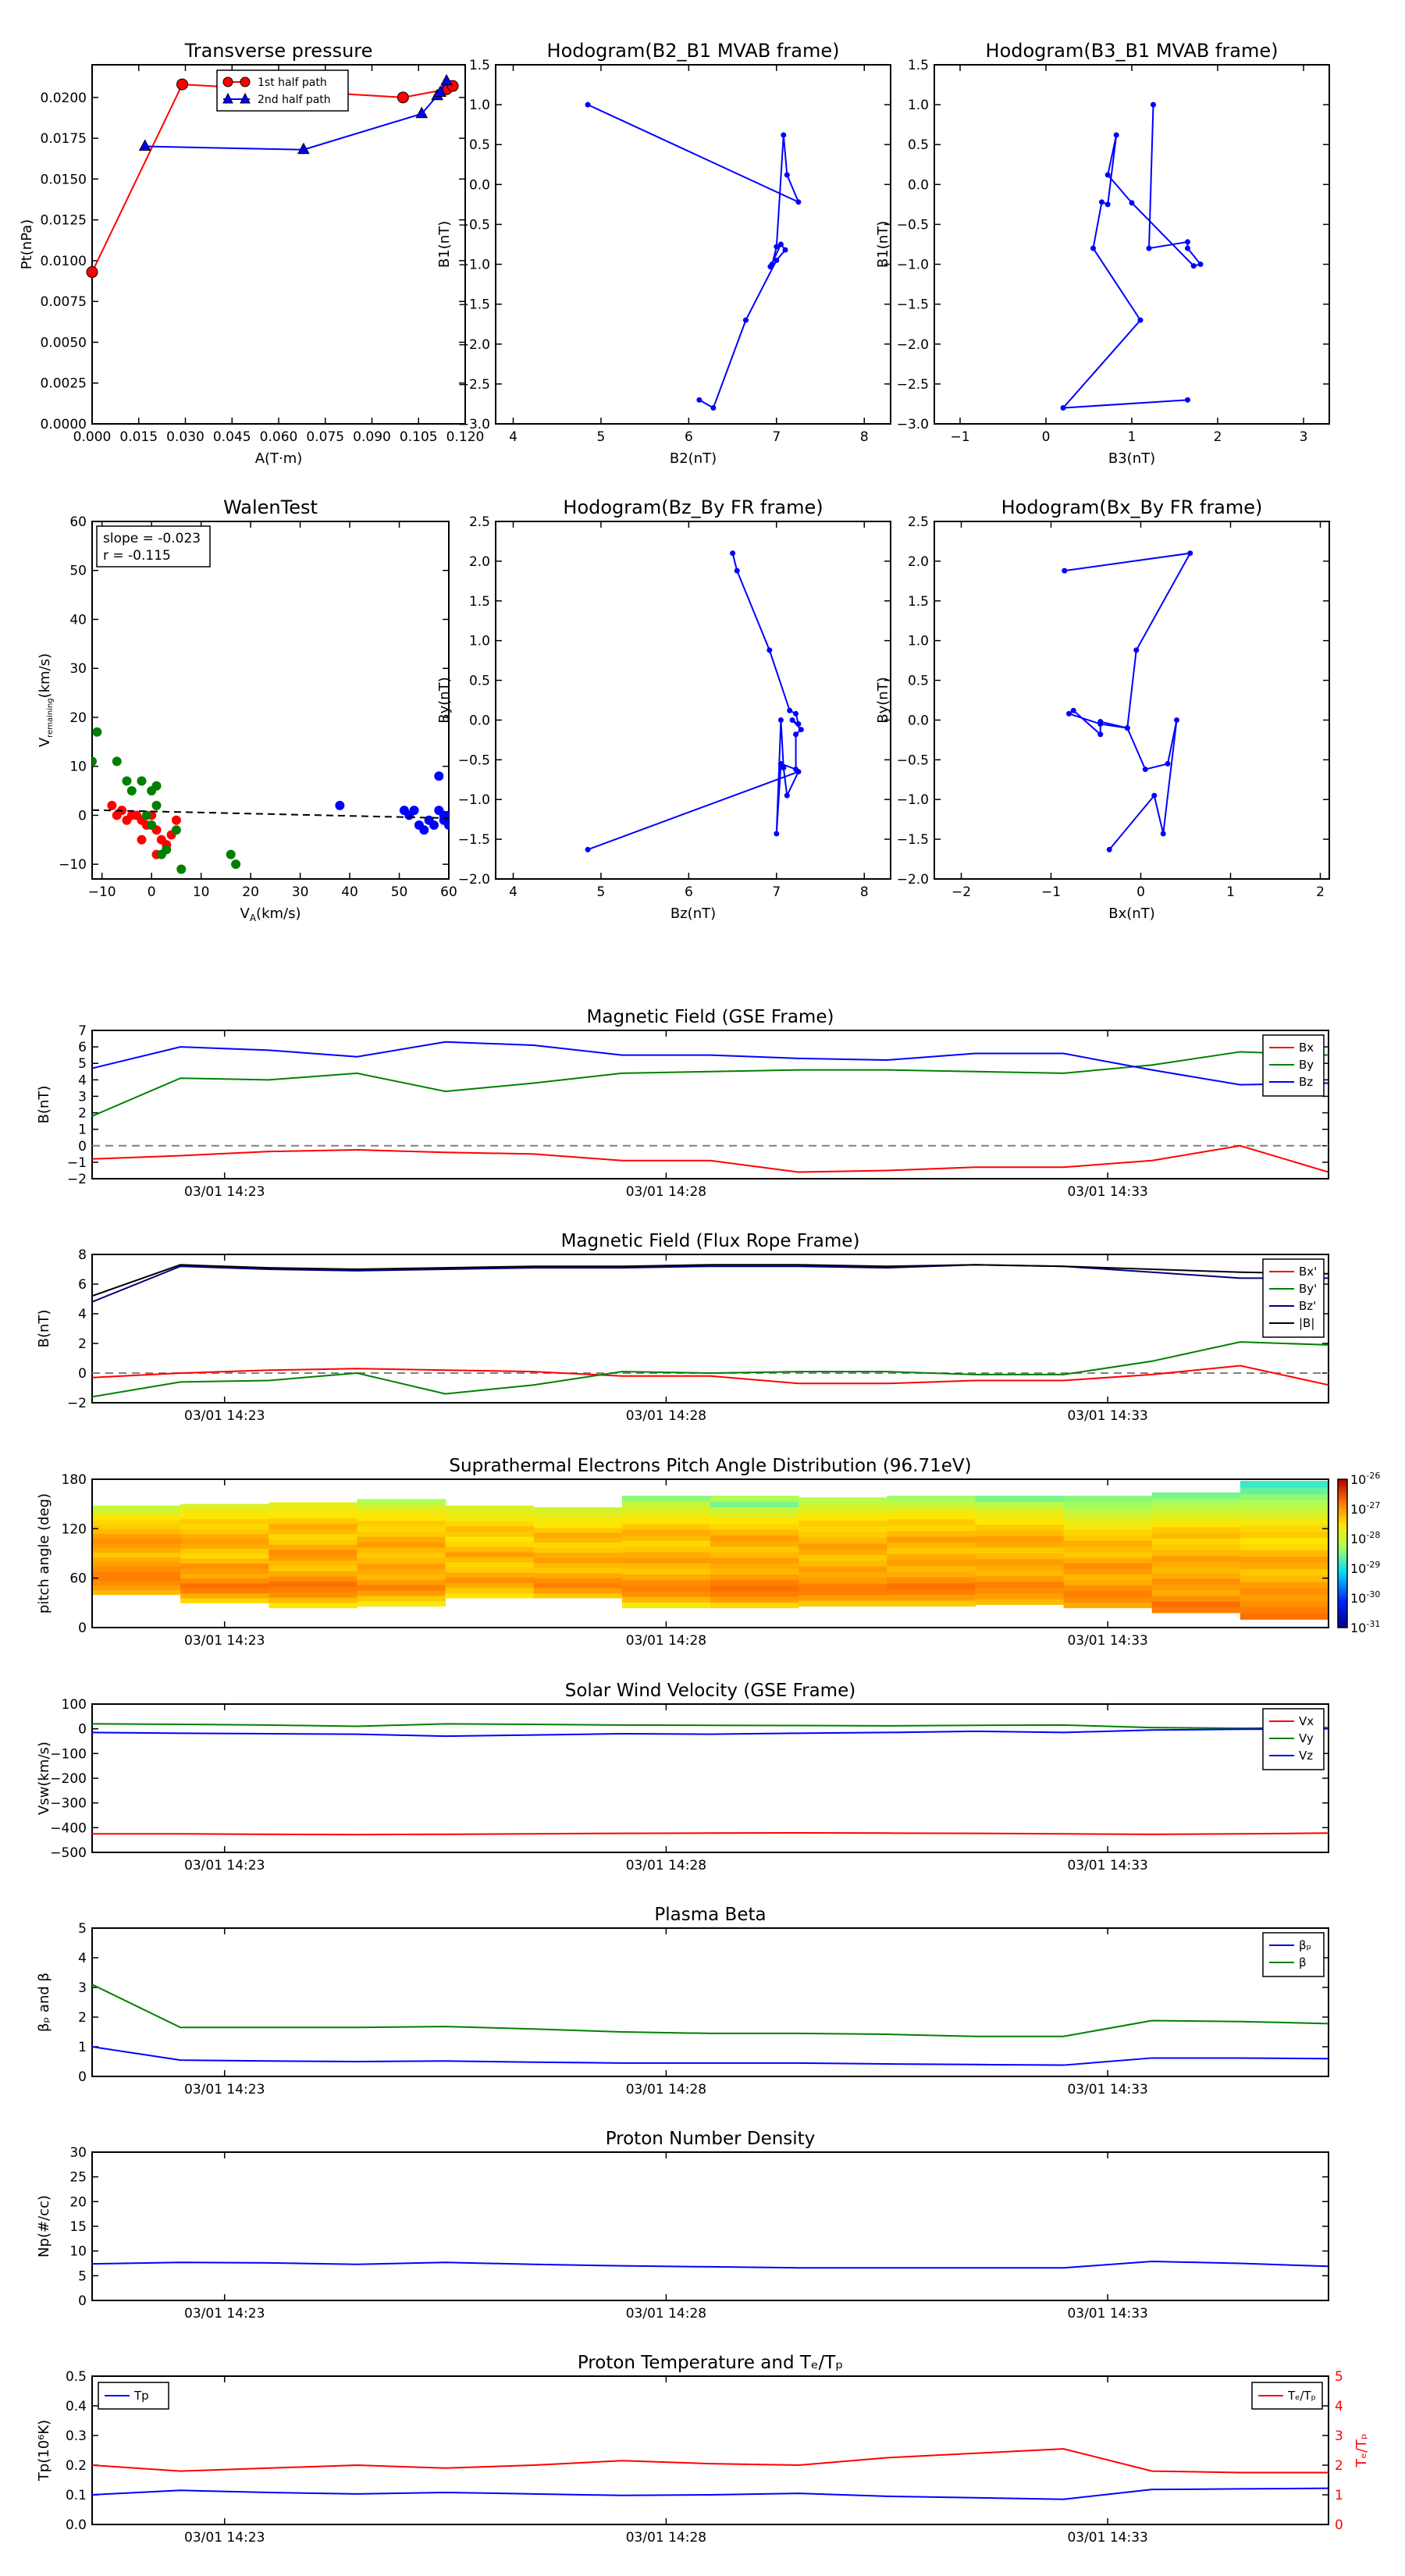 The image size is (1405, 2576). I want to click on y-tick-label: −1.5, so click(913, 840).